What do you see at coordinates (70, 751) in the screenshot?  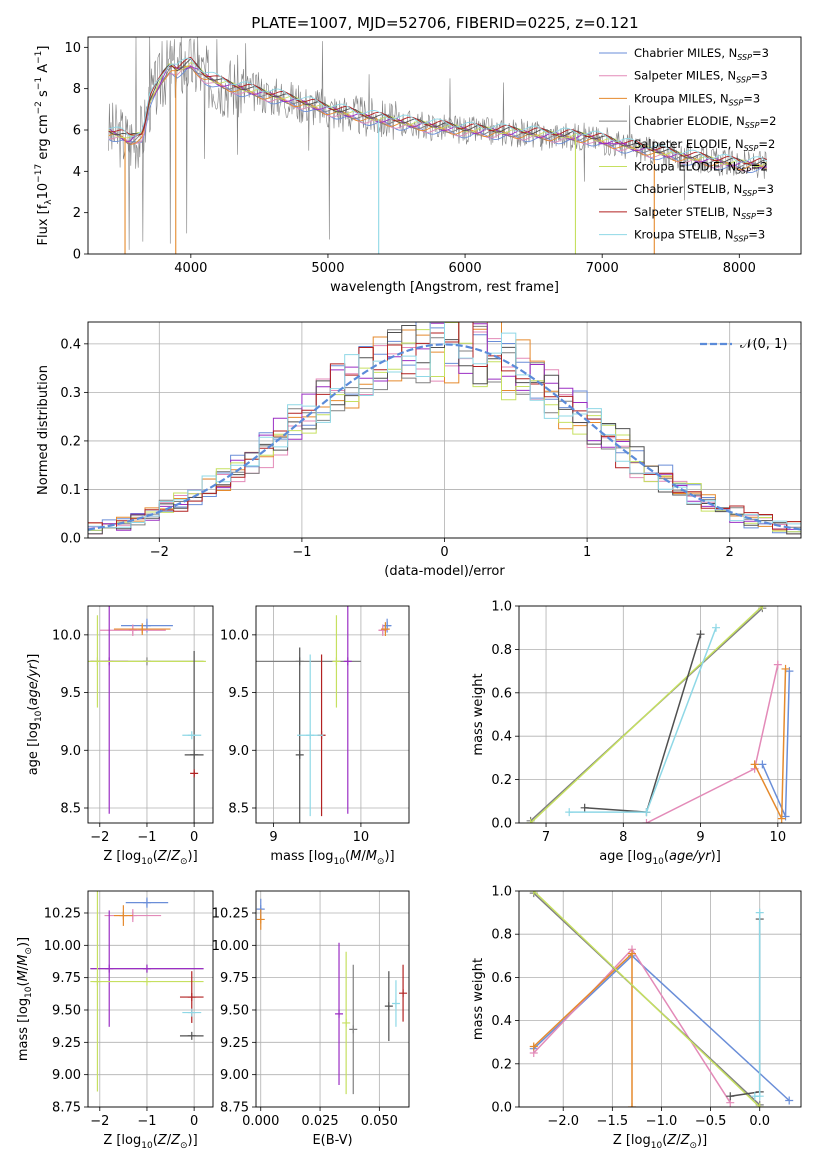 I see `y-tick-label: 9.0` at bounding box center [70, 751].